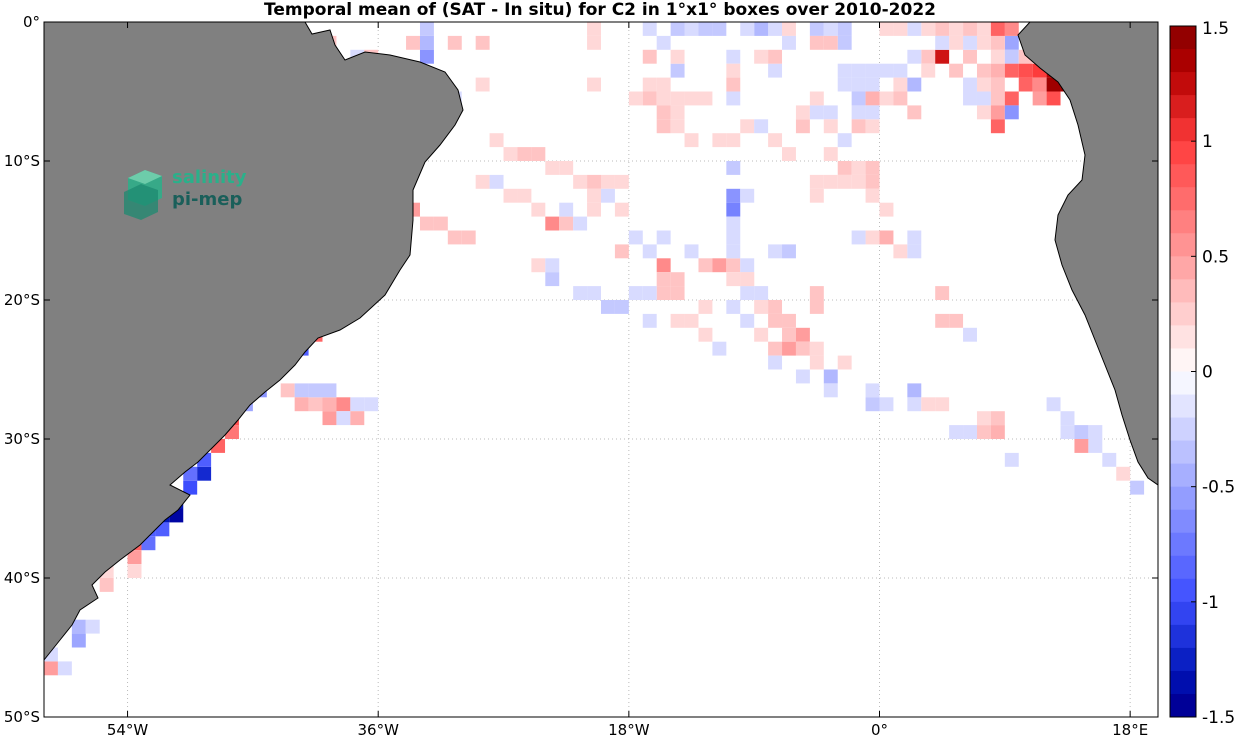 Image resolution: width=1239 pixels, height=740 pixels. What do you see at coordinates (22, 717) in the screenshot?
I see `lat-tick-label: 50°S` at bounding box center [22, 717].